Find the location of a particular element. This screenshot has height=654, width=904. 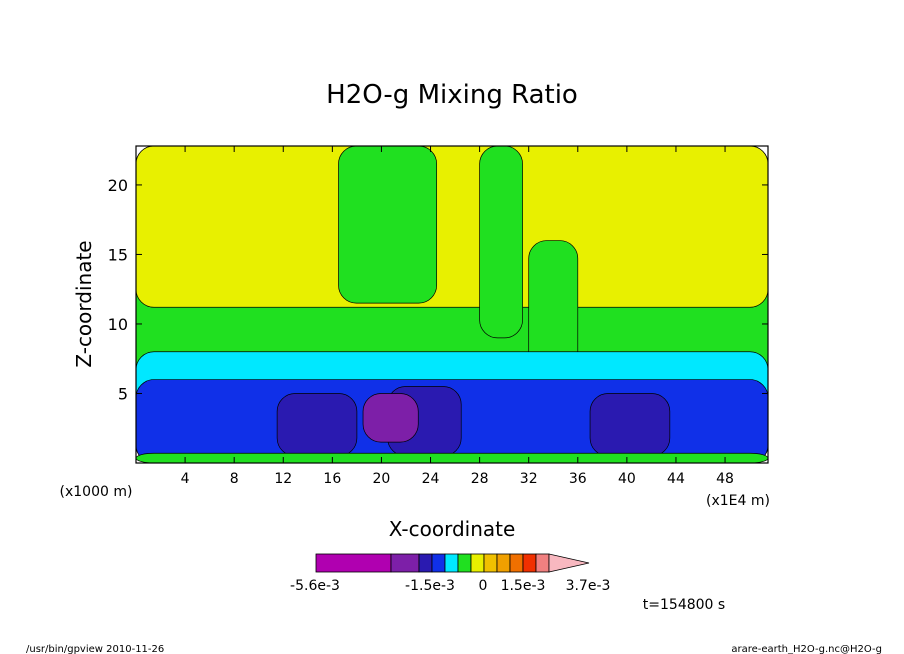

colorbar-label: 3.7e-3 is located at coordinates (588, 586).